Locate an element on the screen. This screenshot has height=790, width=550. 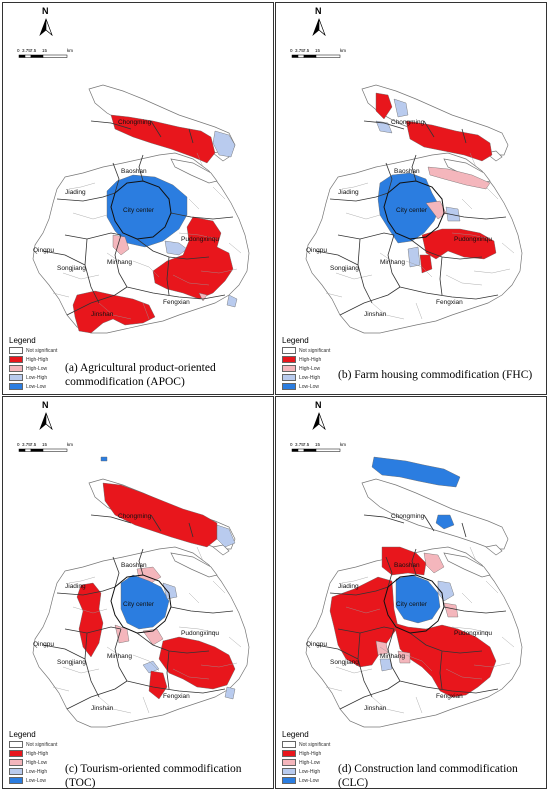
place-label-city-center: City center is located at coordinates (139, 210).